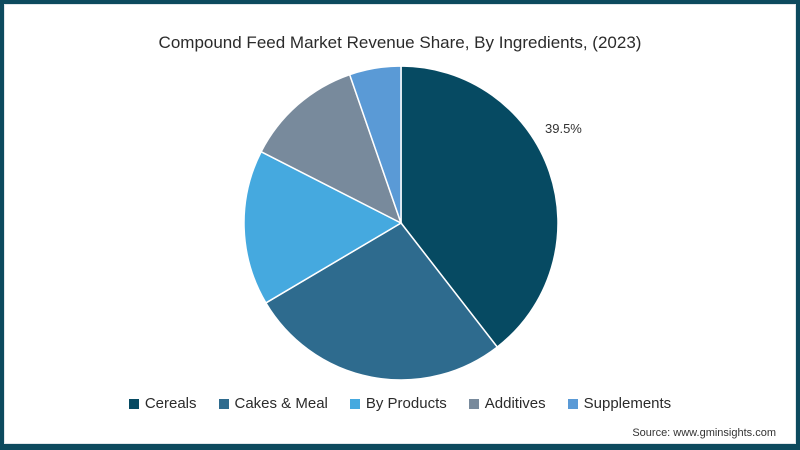  Describe the element at coordinates (507, 403) in the screenshot. I see `legend-item-additives: Additives` at that location.